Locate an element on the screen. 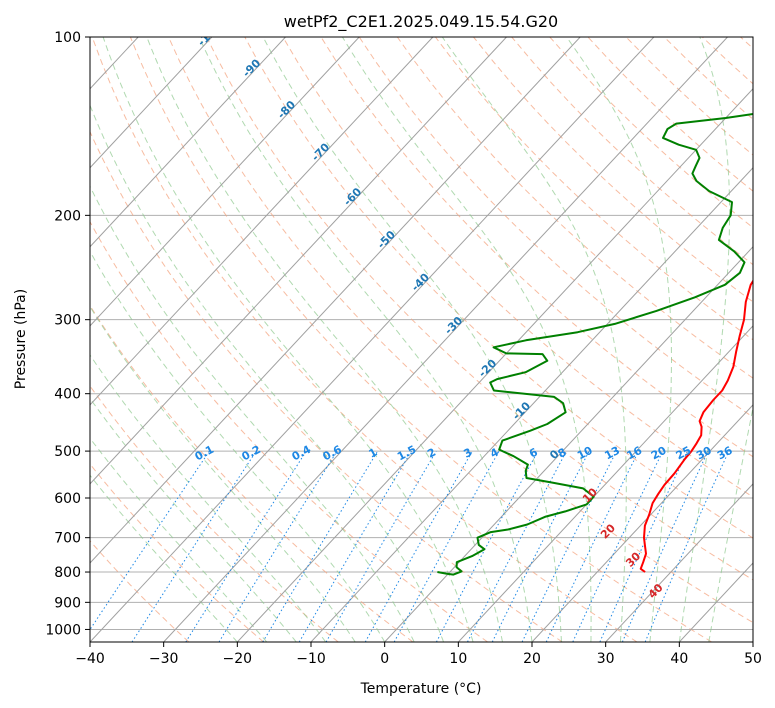 The image size is (775, 708). y-tick-label: 400 is located at coordinates (67, 395).